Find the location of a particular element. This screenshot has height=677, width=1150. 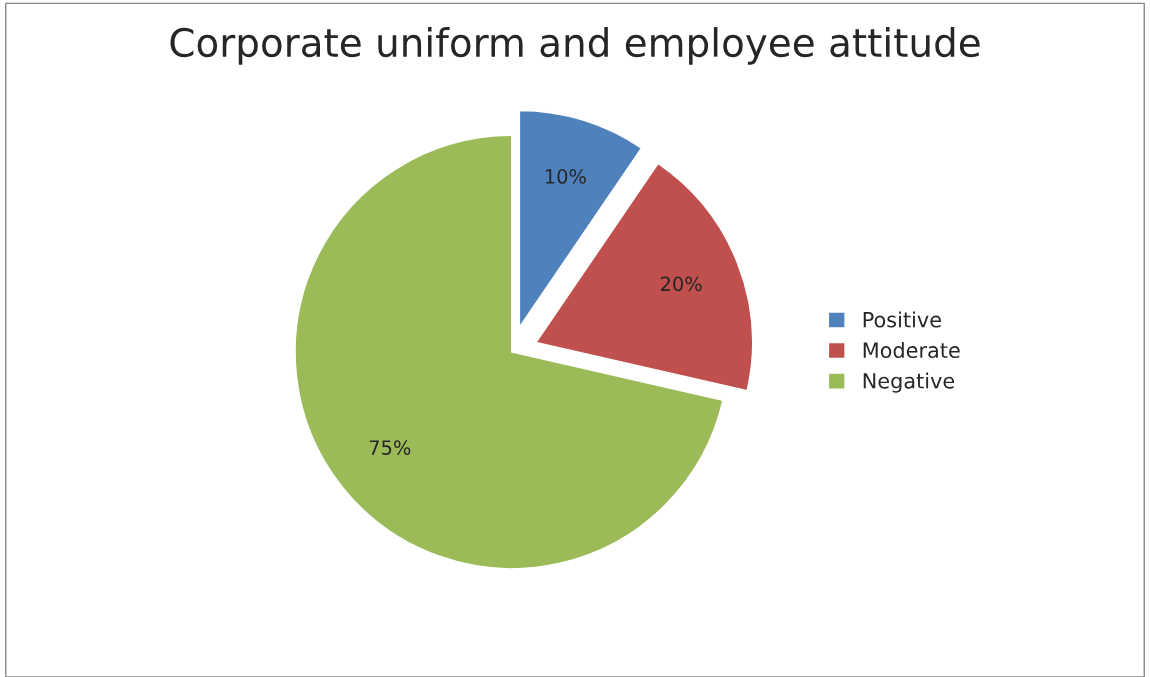

data-label: 75% is located at coordinates (390, 447).